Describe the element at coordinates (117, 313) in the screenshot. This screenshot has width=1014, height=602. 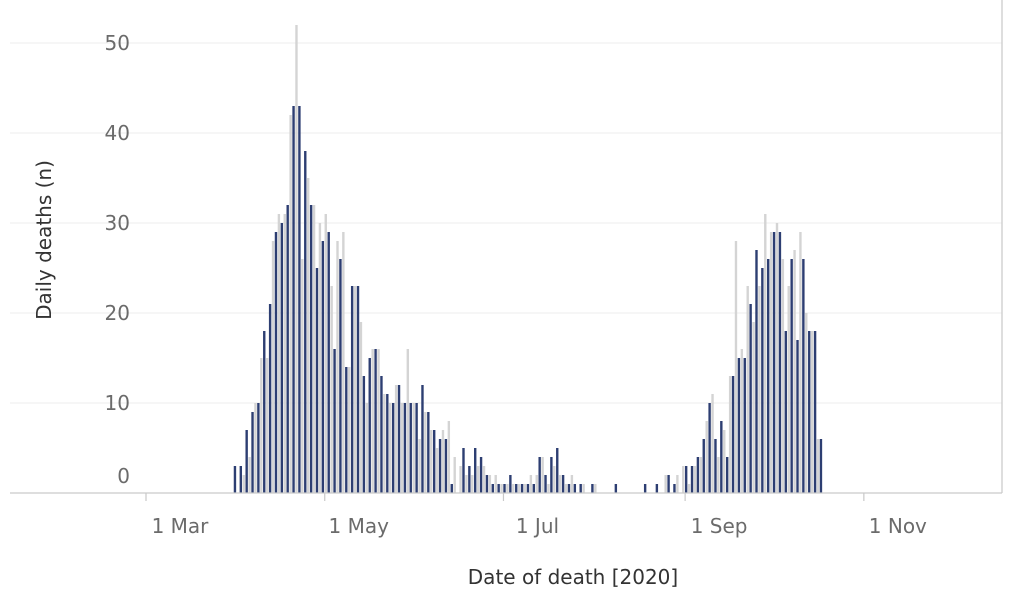
I see `y-tick-label: 20` at that location.